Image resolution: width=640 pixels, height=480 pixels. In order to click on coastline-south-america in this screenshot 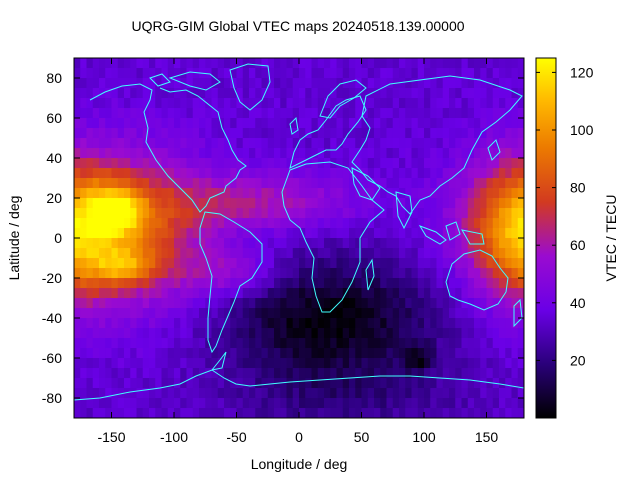, I will do `click(231, 282)`.